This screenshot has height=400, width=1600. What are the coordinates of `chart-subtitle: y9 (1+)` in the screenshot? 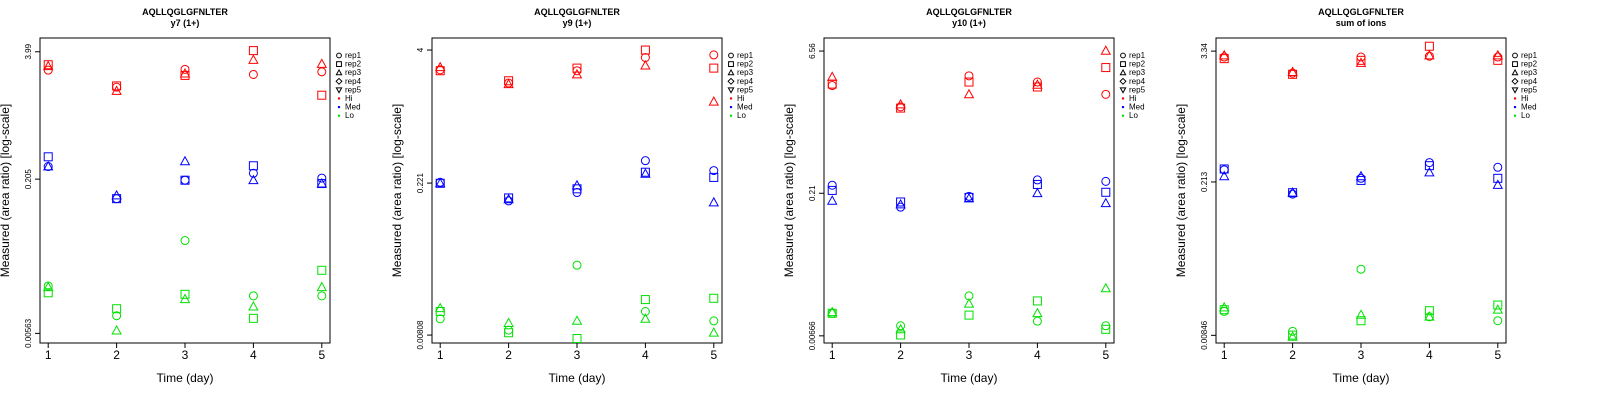 It's located at (577, 23).